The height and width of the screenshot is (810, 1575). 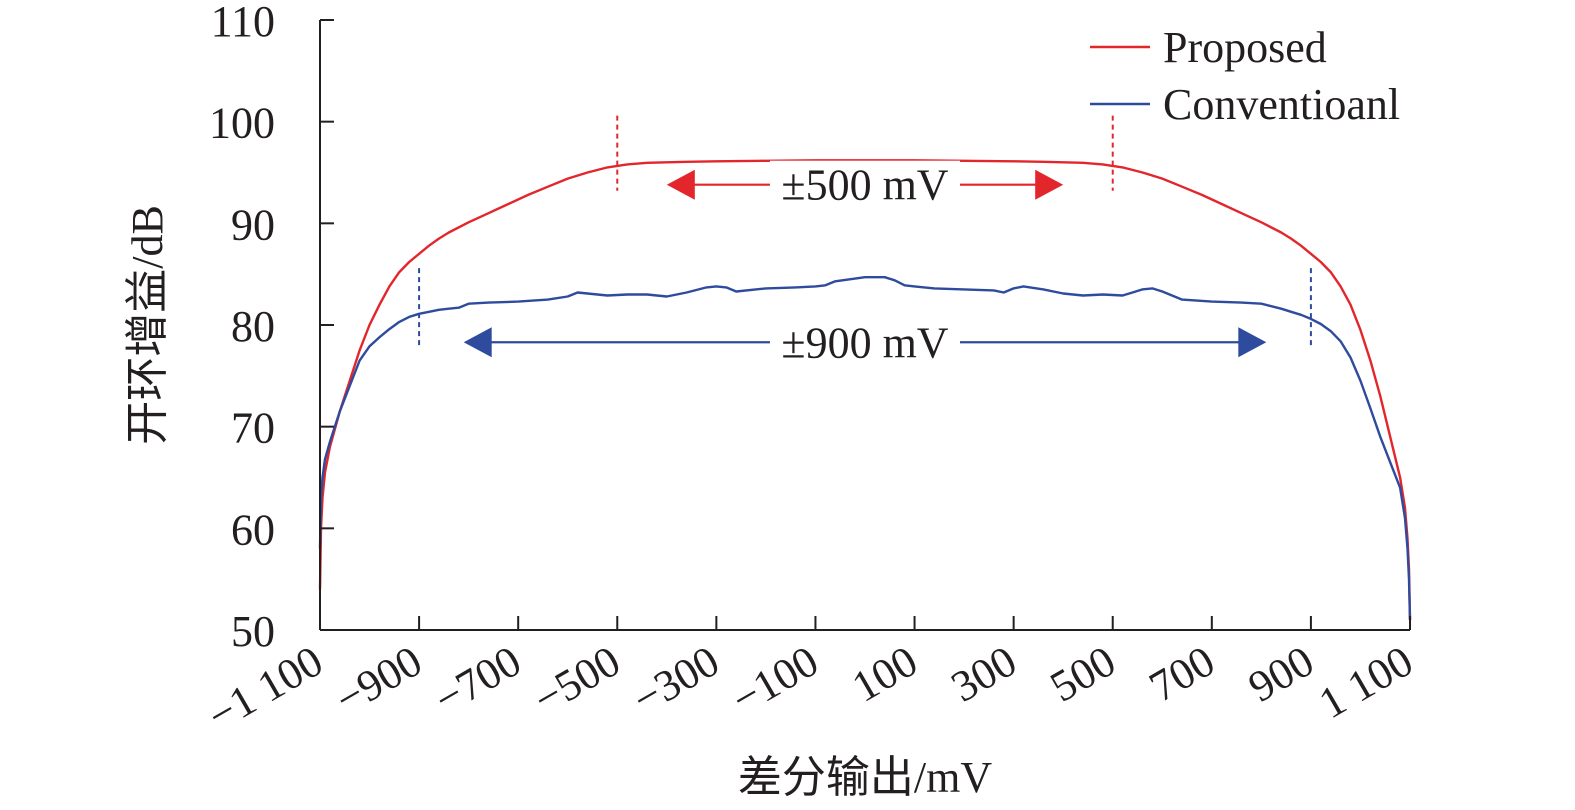 I want to click on y-tick-label: 110, so click(x=243, y=23).